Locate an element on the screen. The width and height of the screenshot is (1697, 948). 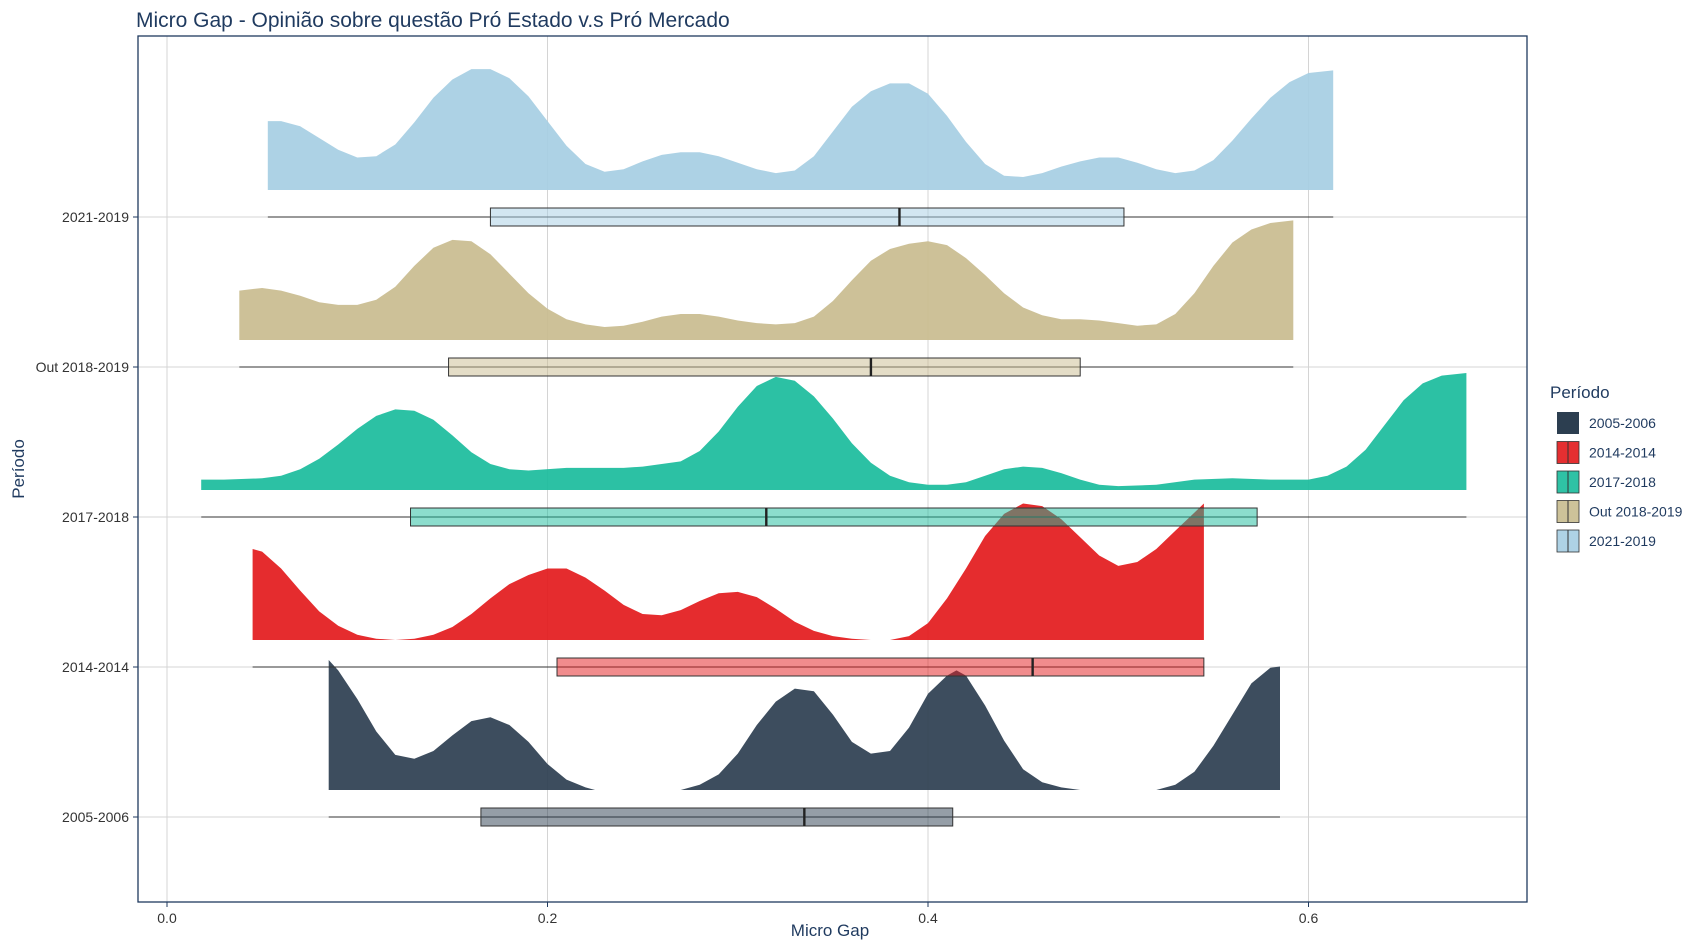
legend-label: 2017-2018 is located at coordinates (1622, 482).